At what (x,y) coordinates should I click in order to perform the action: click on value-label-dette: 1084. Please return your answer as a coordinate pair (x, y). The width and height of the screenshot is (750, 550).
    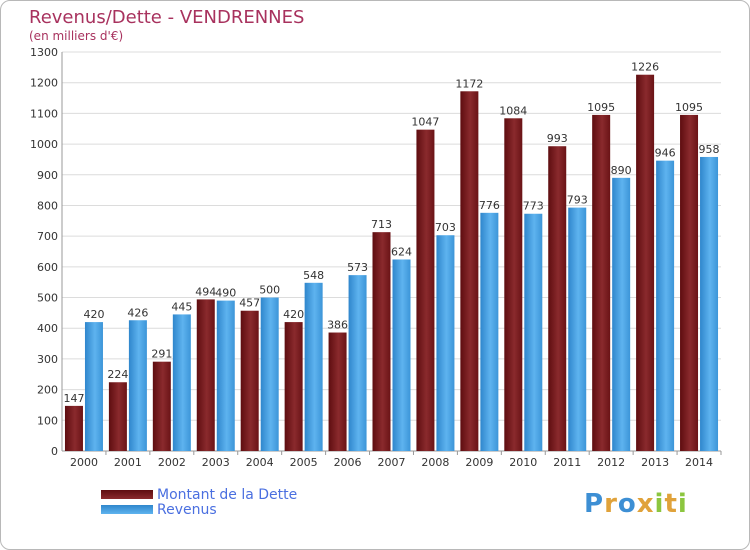
    Looking at the image, I should click on (513, 110).